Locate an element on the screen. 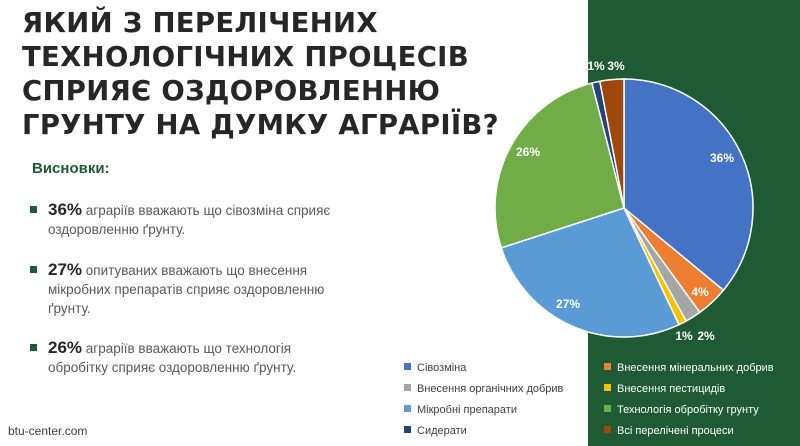 The image size is (800, 446). legend-item: Технологія обробітку грунту is located at coordinates (681, 410).